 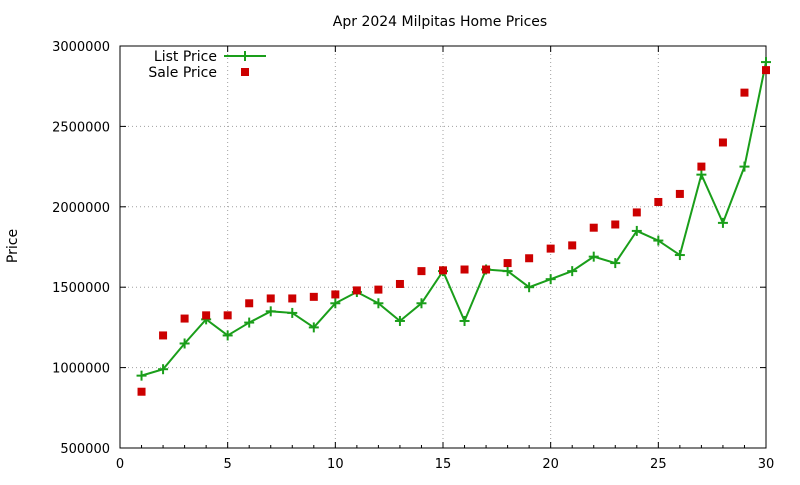 What do you see at coordinates (81, 288) in the screenshot?
I see `y-tick-label: 1500000` at bounding box center [81, 288].